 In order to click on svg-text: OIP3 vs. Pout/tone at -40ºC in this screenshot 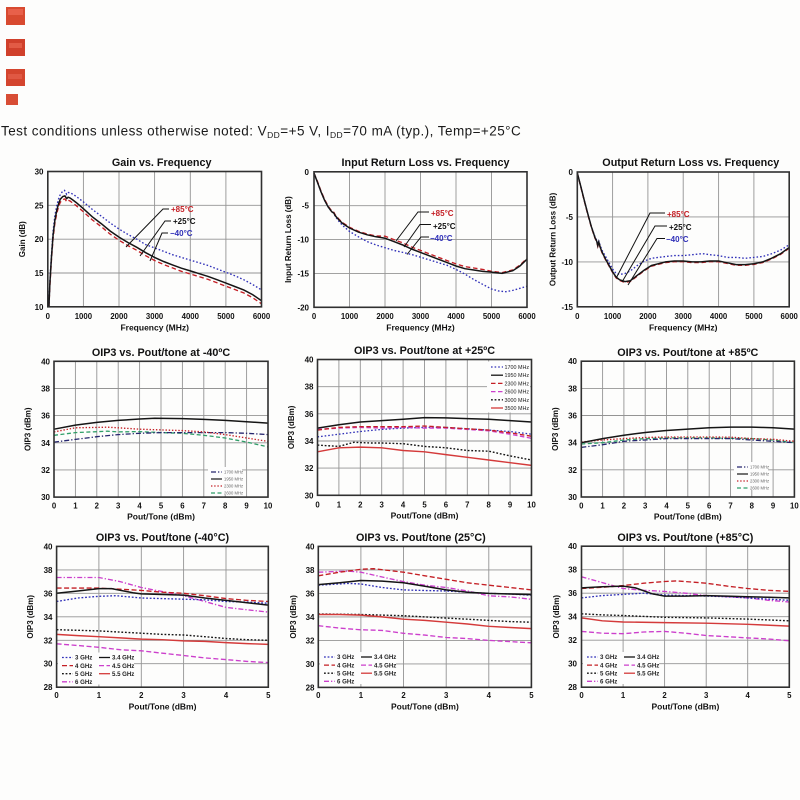, I will do `click(161, 353)`.